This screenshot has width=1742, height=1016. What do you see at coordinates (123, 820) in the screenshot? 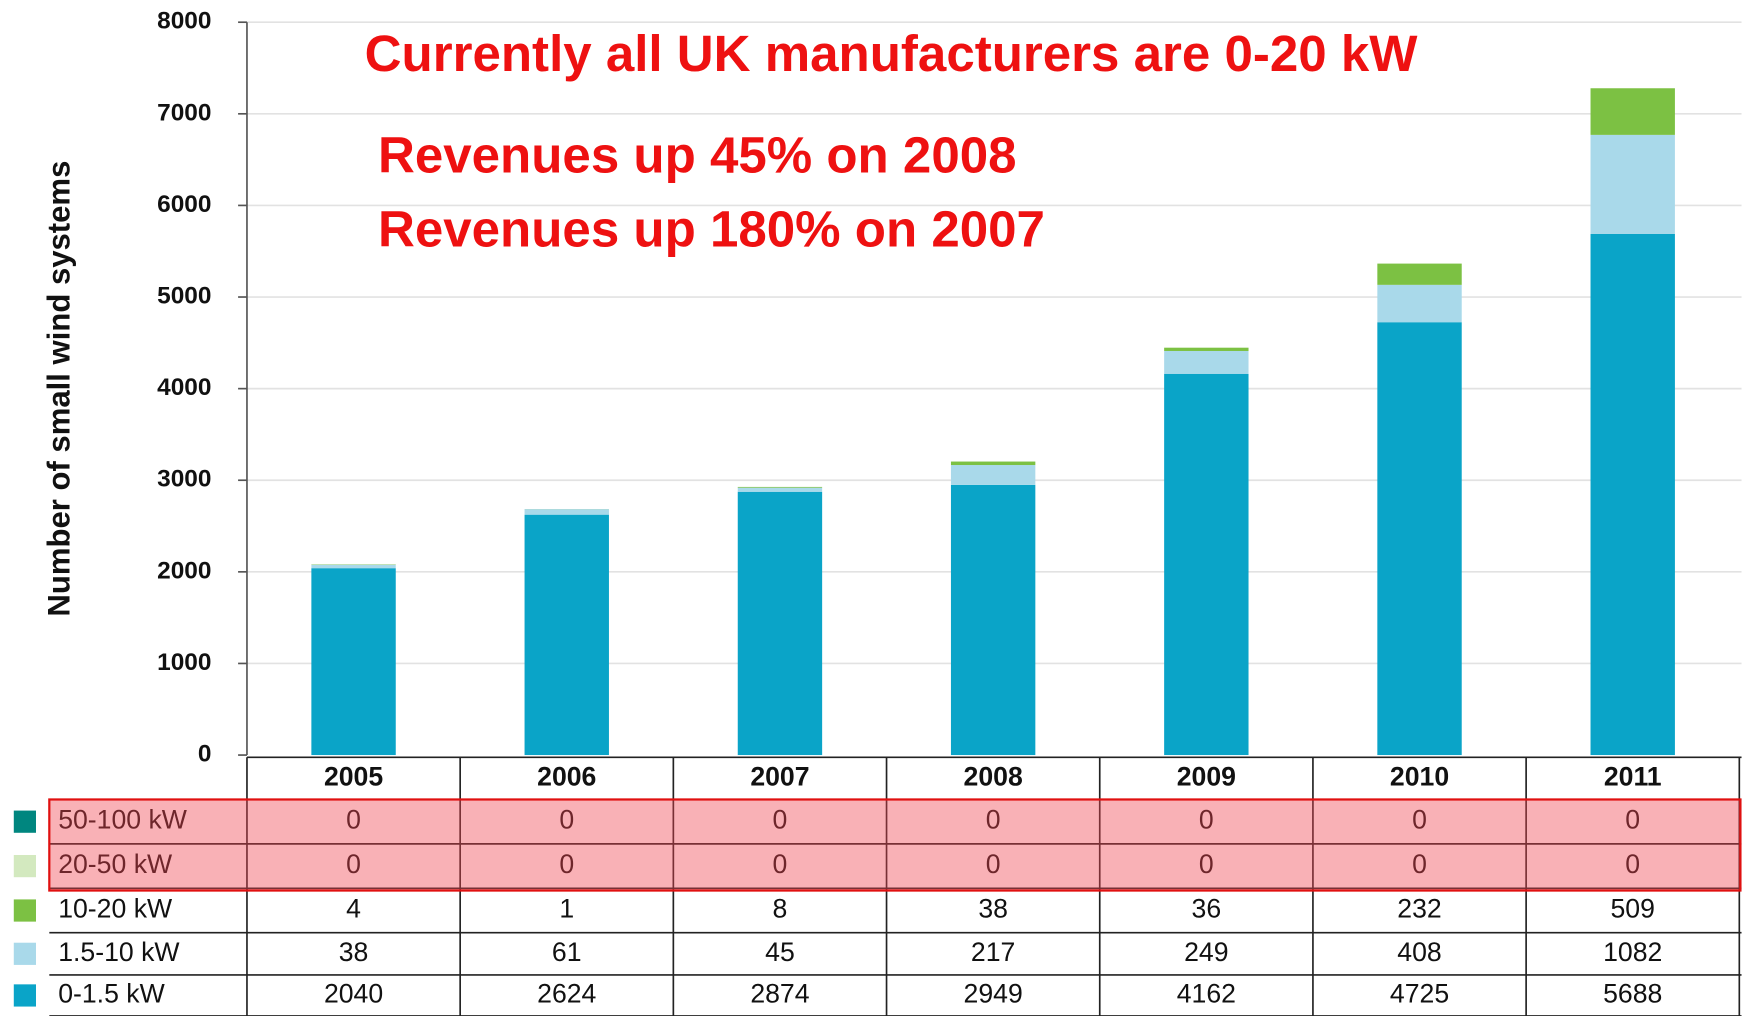
I see `legend-label: 50-100 kW` at bounding box center [123, 820].